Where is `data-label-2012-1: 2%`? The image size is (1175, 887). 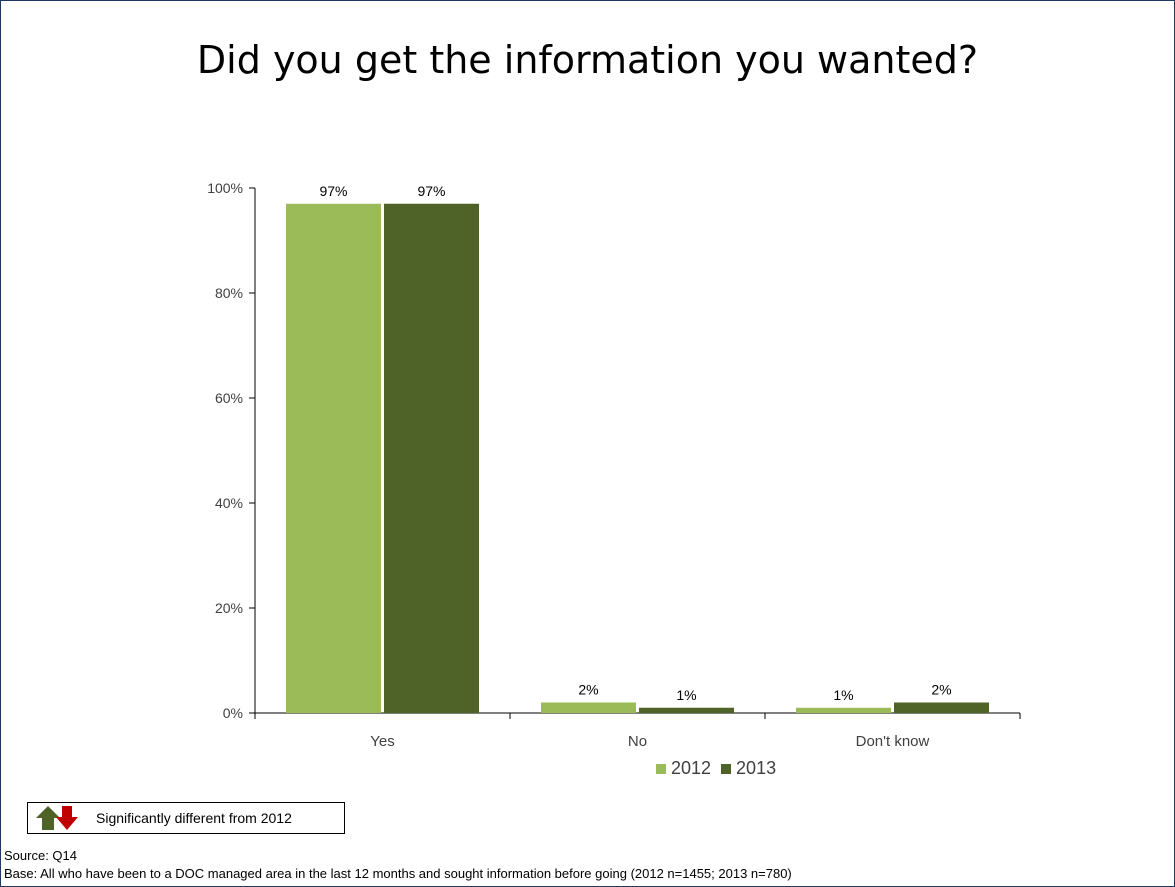
data-label-2012-1: 2% is located at coordinates (588, 690).